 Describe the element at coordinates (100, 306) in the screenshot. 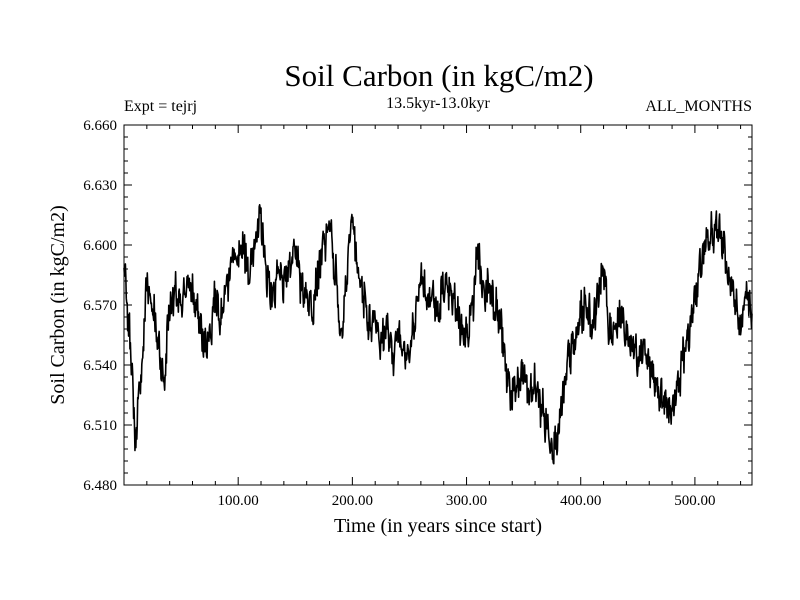

I see `y-tick-label: 6.570` at that location.